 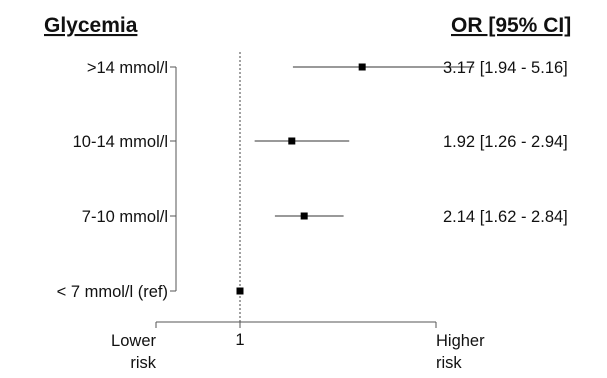 What do you see at coordinates (125, 217) in the screenshot?
I see `row-label: 7-10 mmol/l` at bounding box center [125, 217].